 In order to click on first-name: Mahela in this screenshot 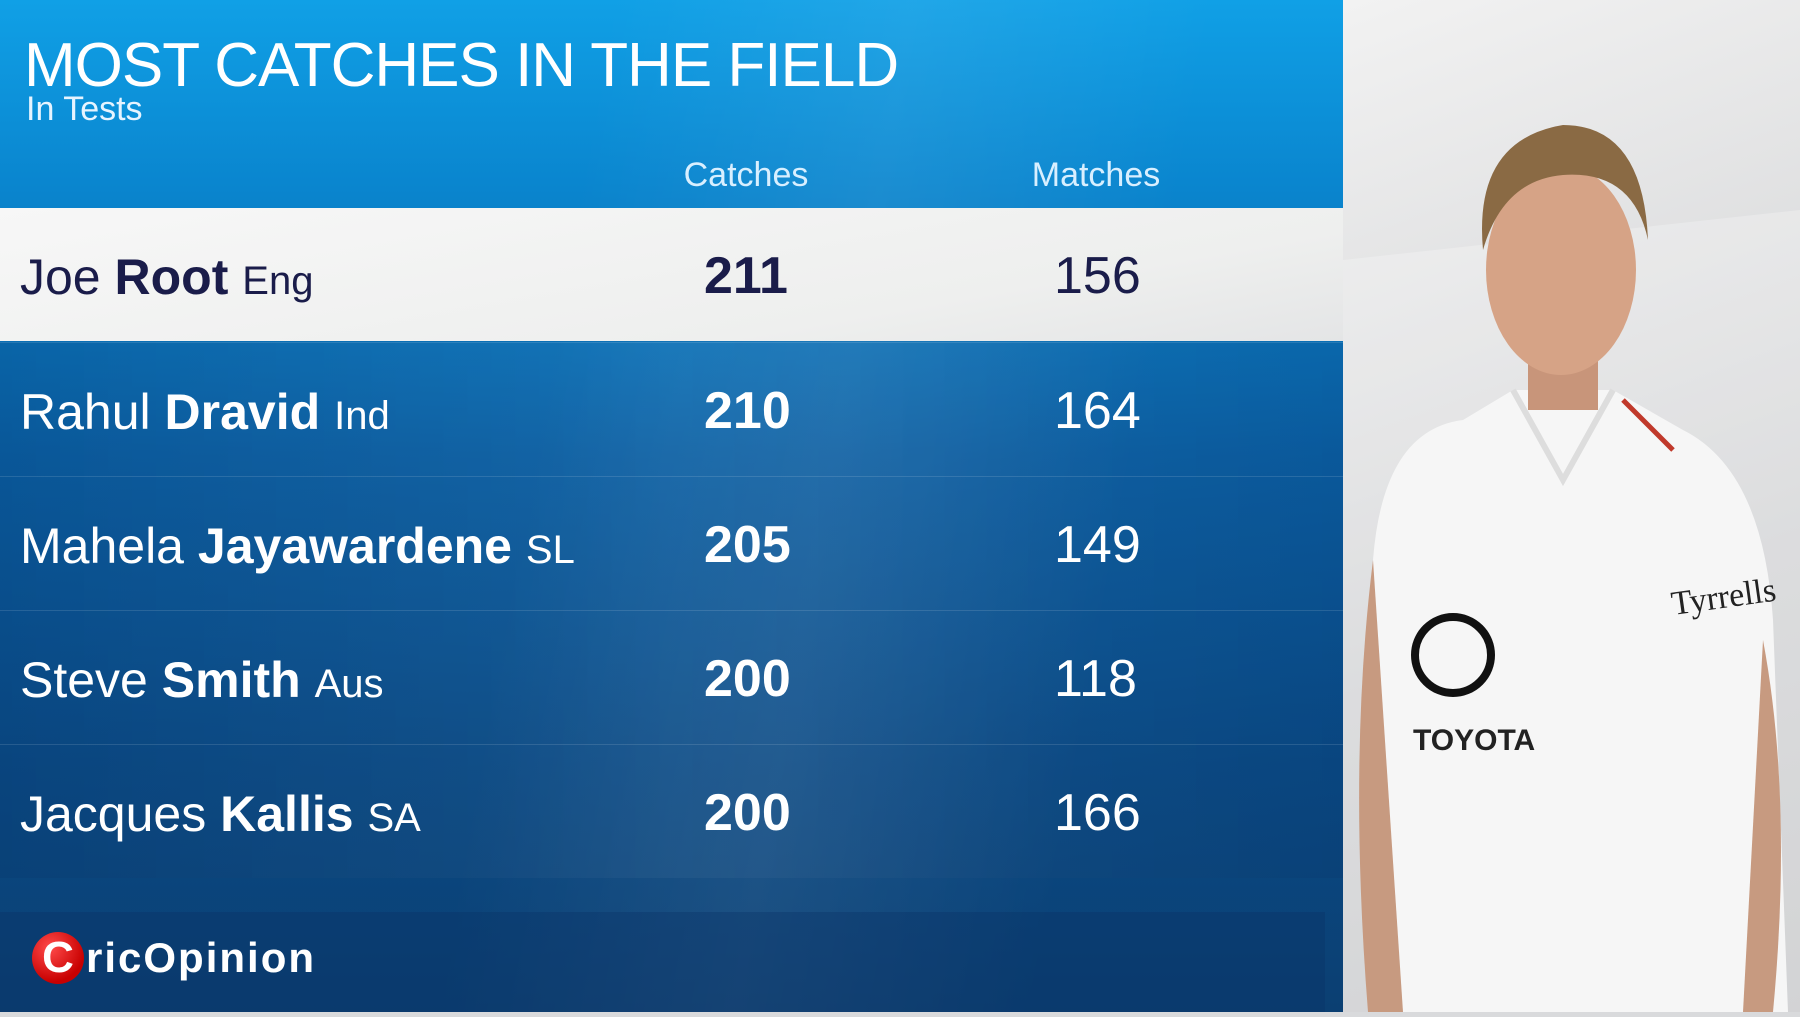, I will do `click(102, 546)`.